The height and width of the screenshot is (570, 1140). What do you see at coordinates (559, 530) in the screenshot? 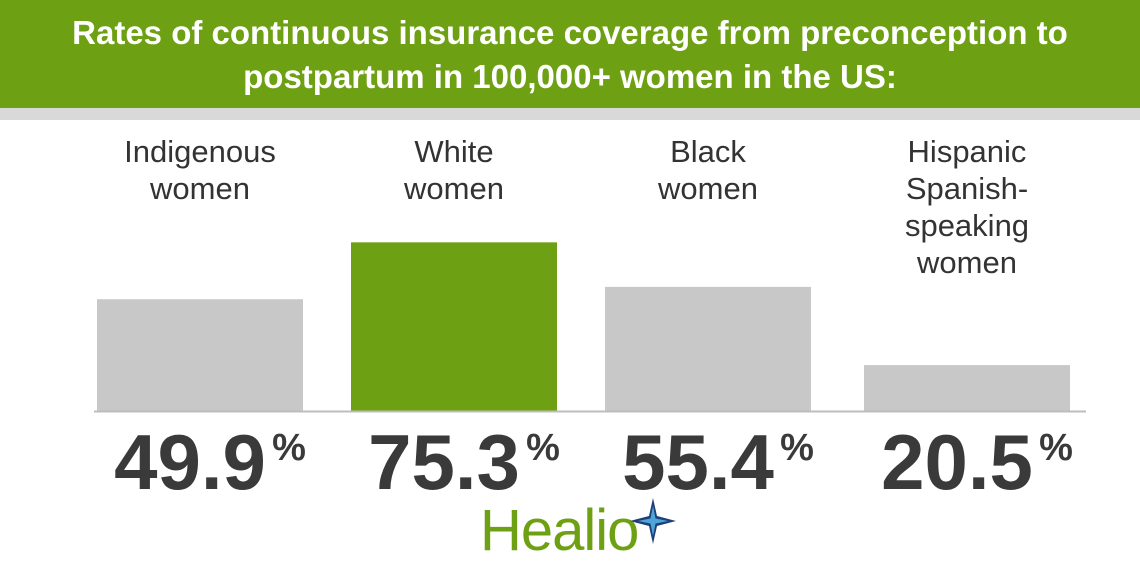
I see `logo-text: Healio` at bounding box center [559, 530].